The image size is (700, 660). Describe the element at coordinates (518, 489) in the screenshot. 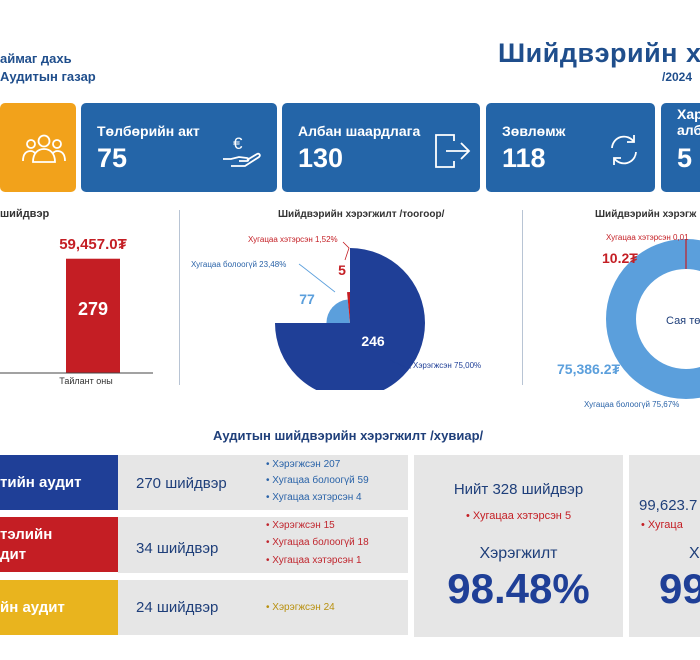

I see `summary-total: Нийт 328 шийдвэр` at that location.